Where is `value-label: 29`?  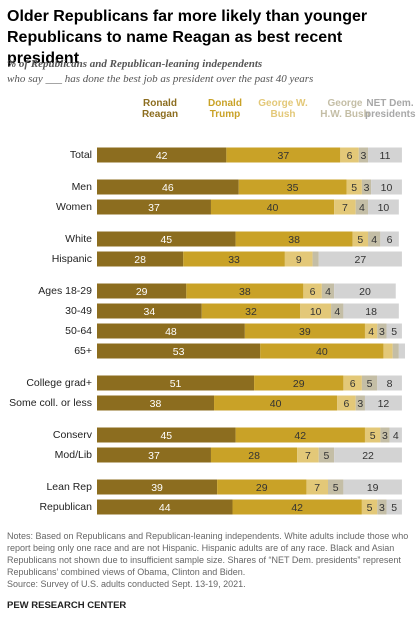
value-label: 29 is located at coordinates (142, 292).